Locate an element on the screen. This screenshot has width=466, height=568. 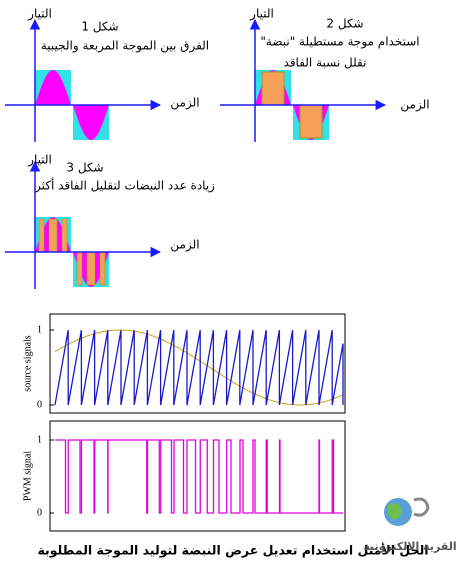
plot-panel: source signals 0 1 is located at coordinates (184, 363).